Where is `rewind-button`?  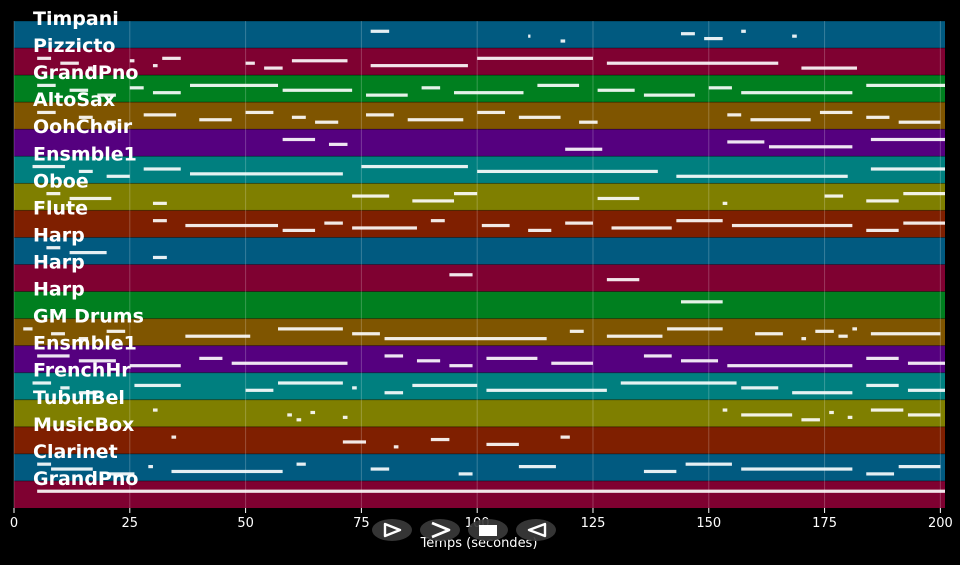
rewind-button is located at coordinates (536, 530).